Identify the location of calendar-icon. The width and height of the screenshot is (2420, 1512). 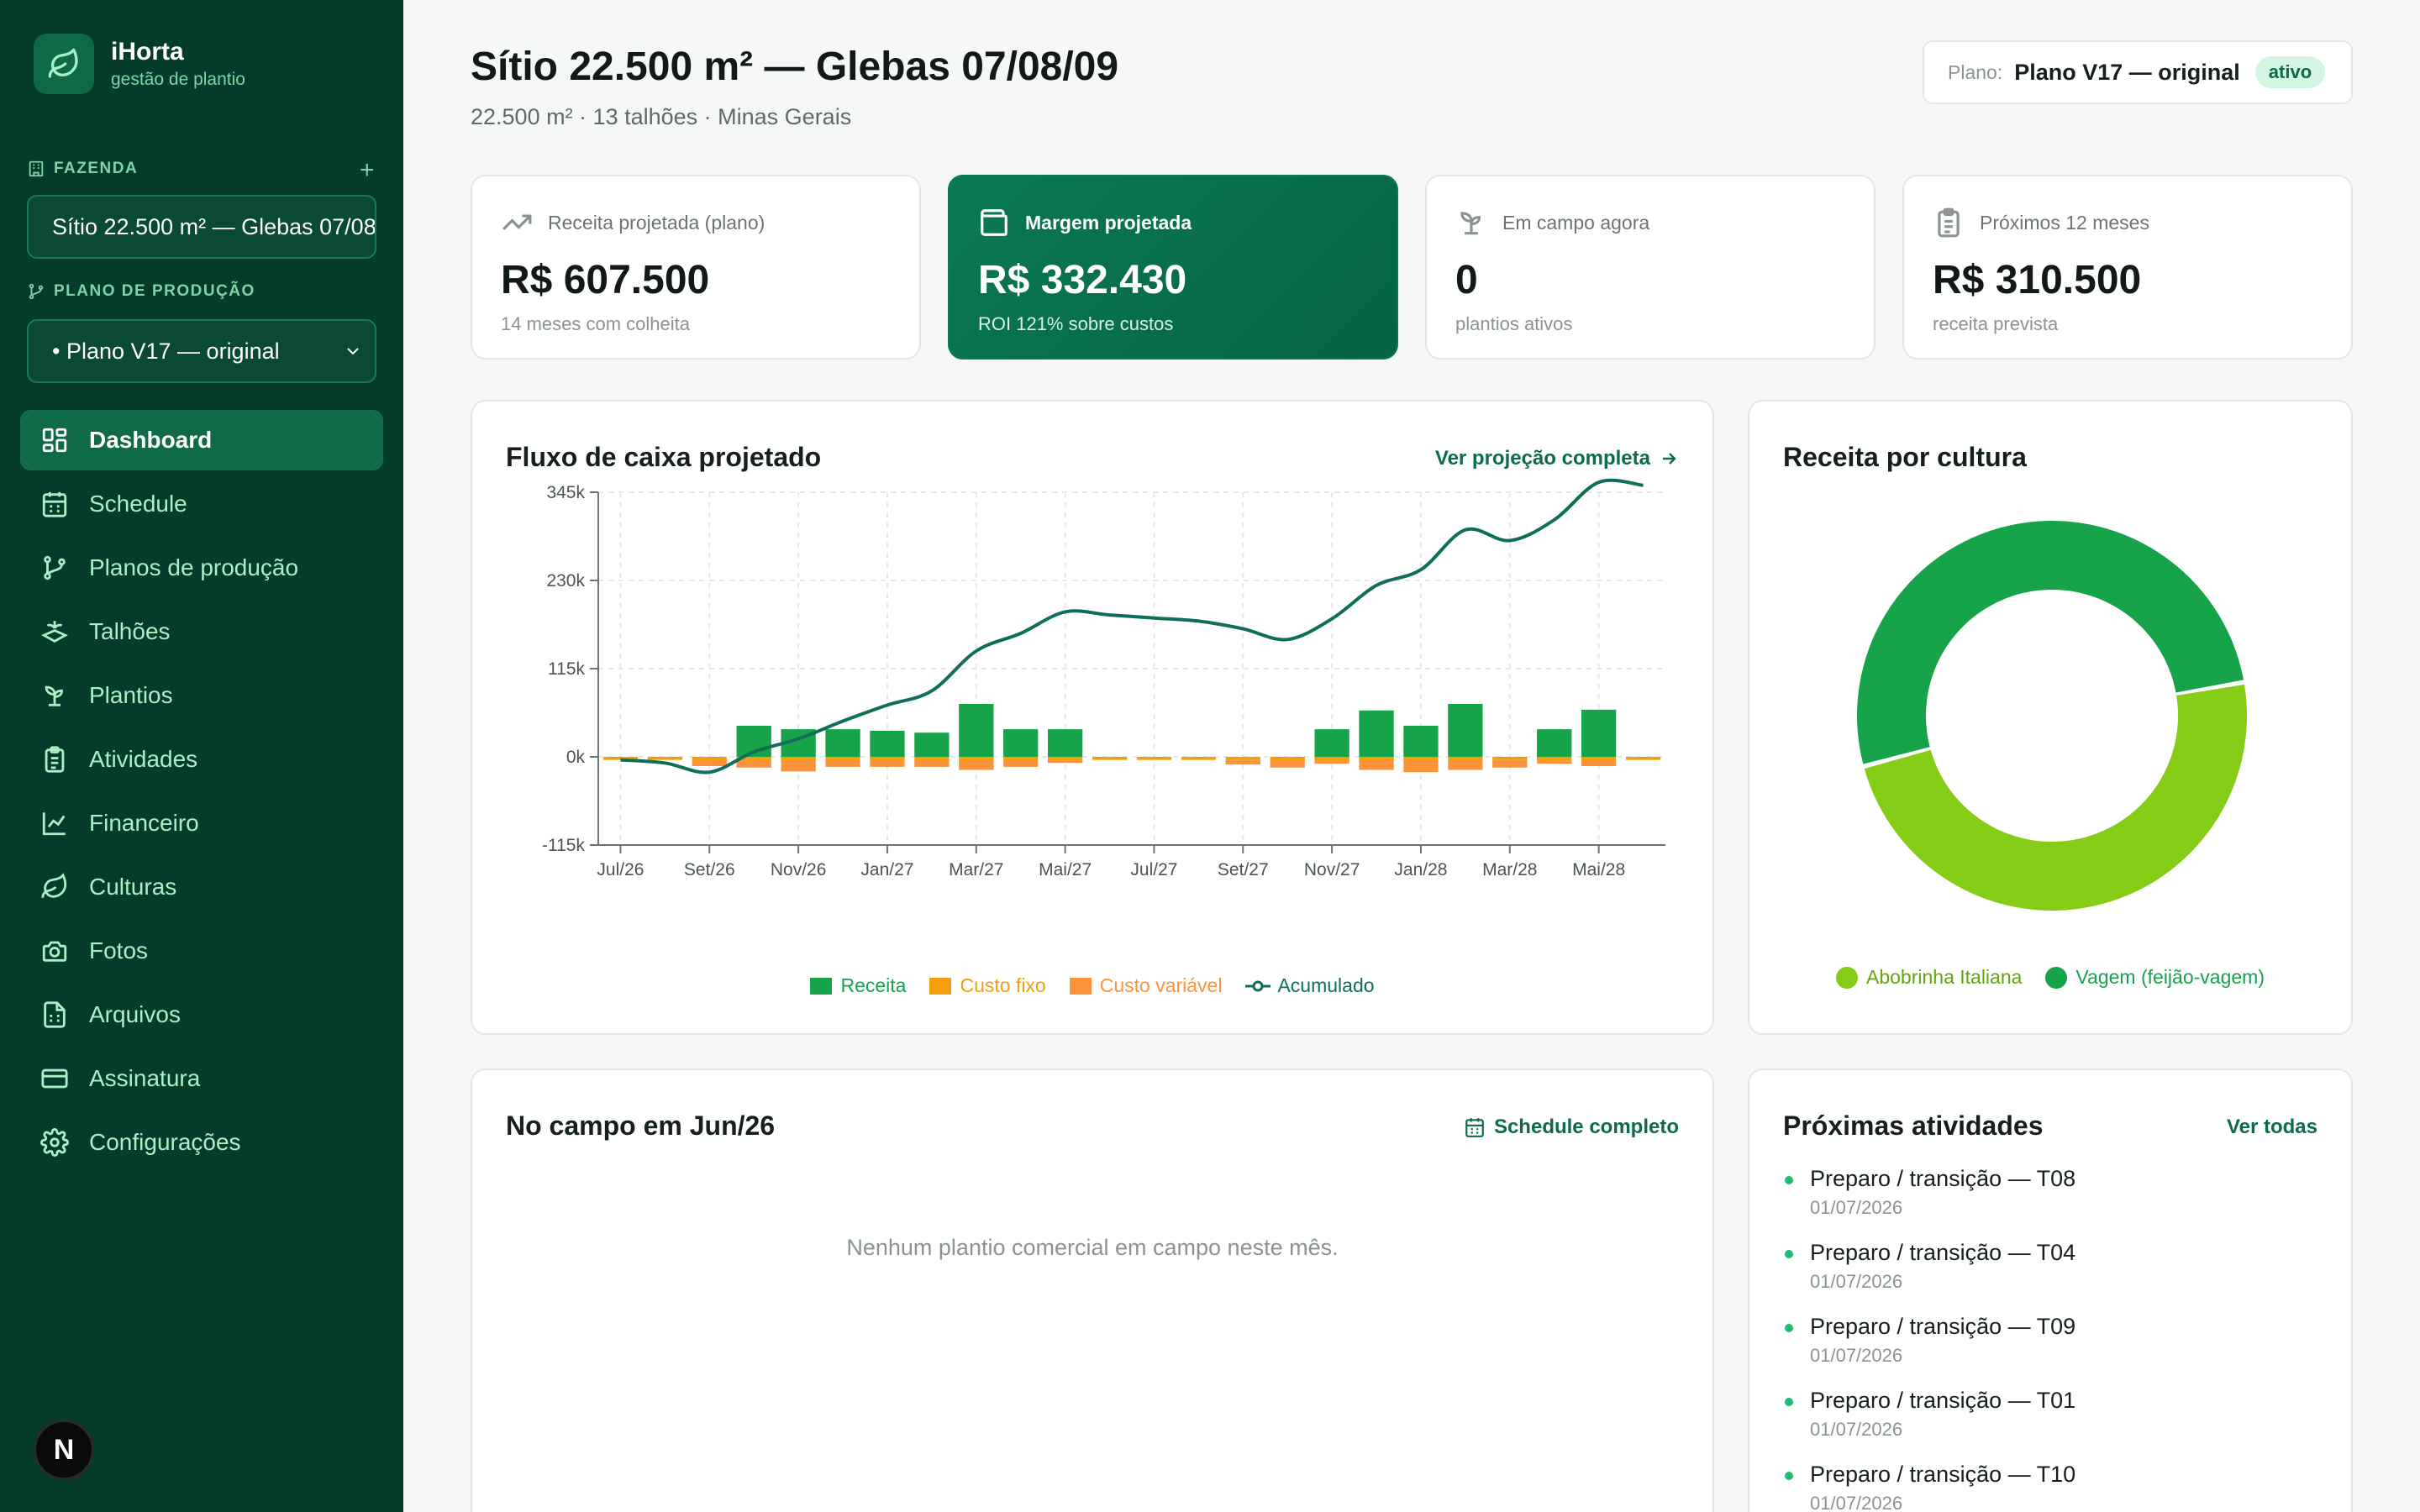
(1474, 1127).